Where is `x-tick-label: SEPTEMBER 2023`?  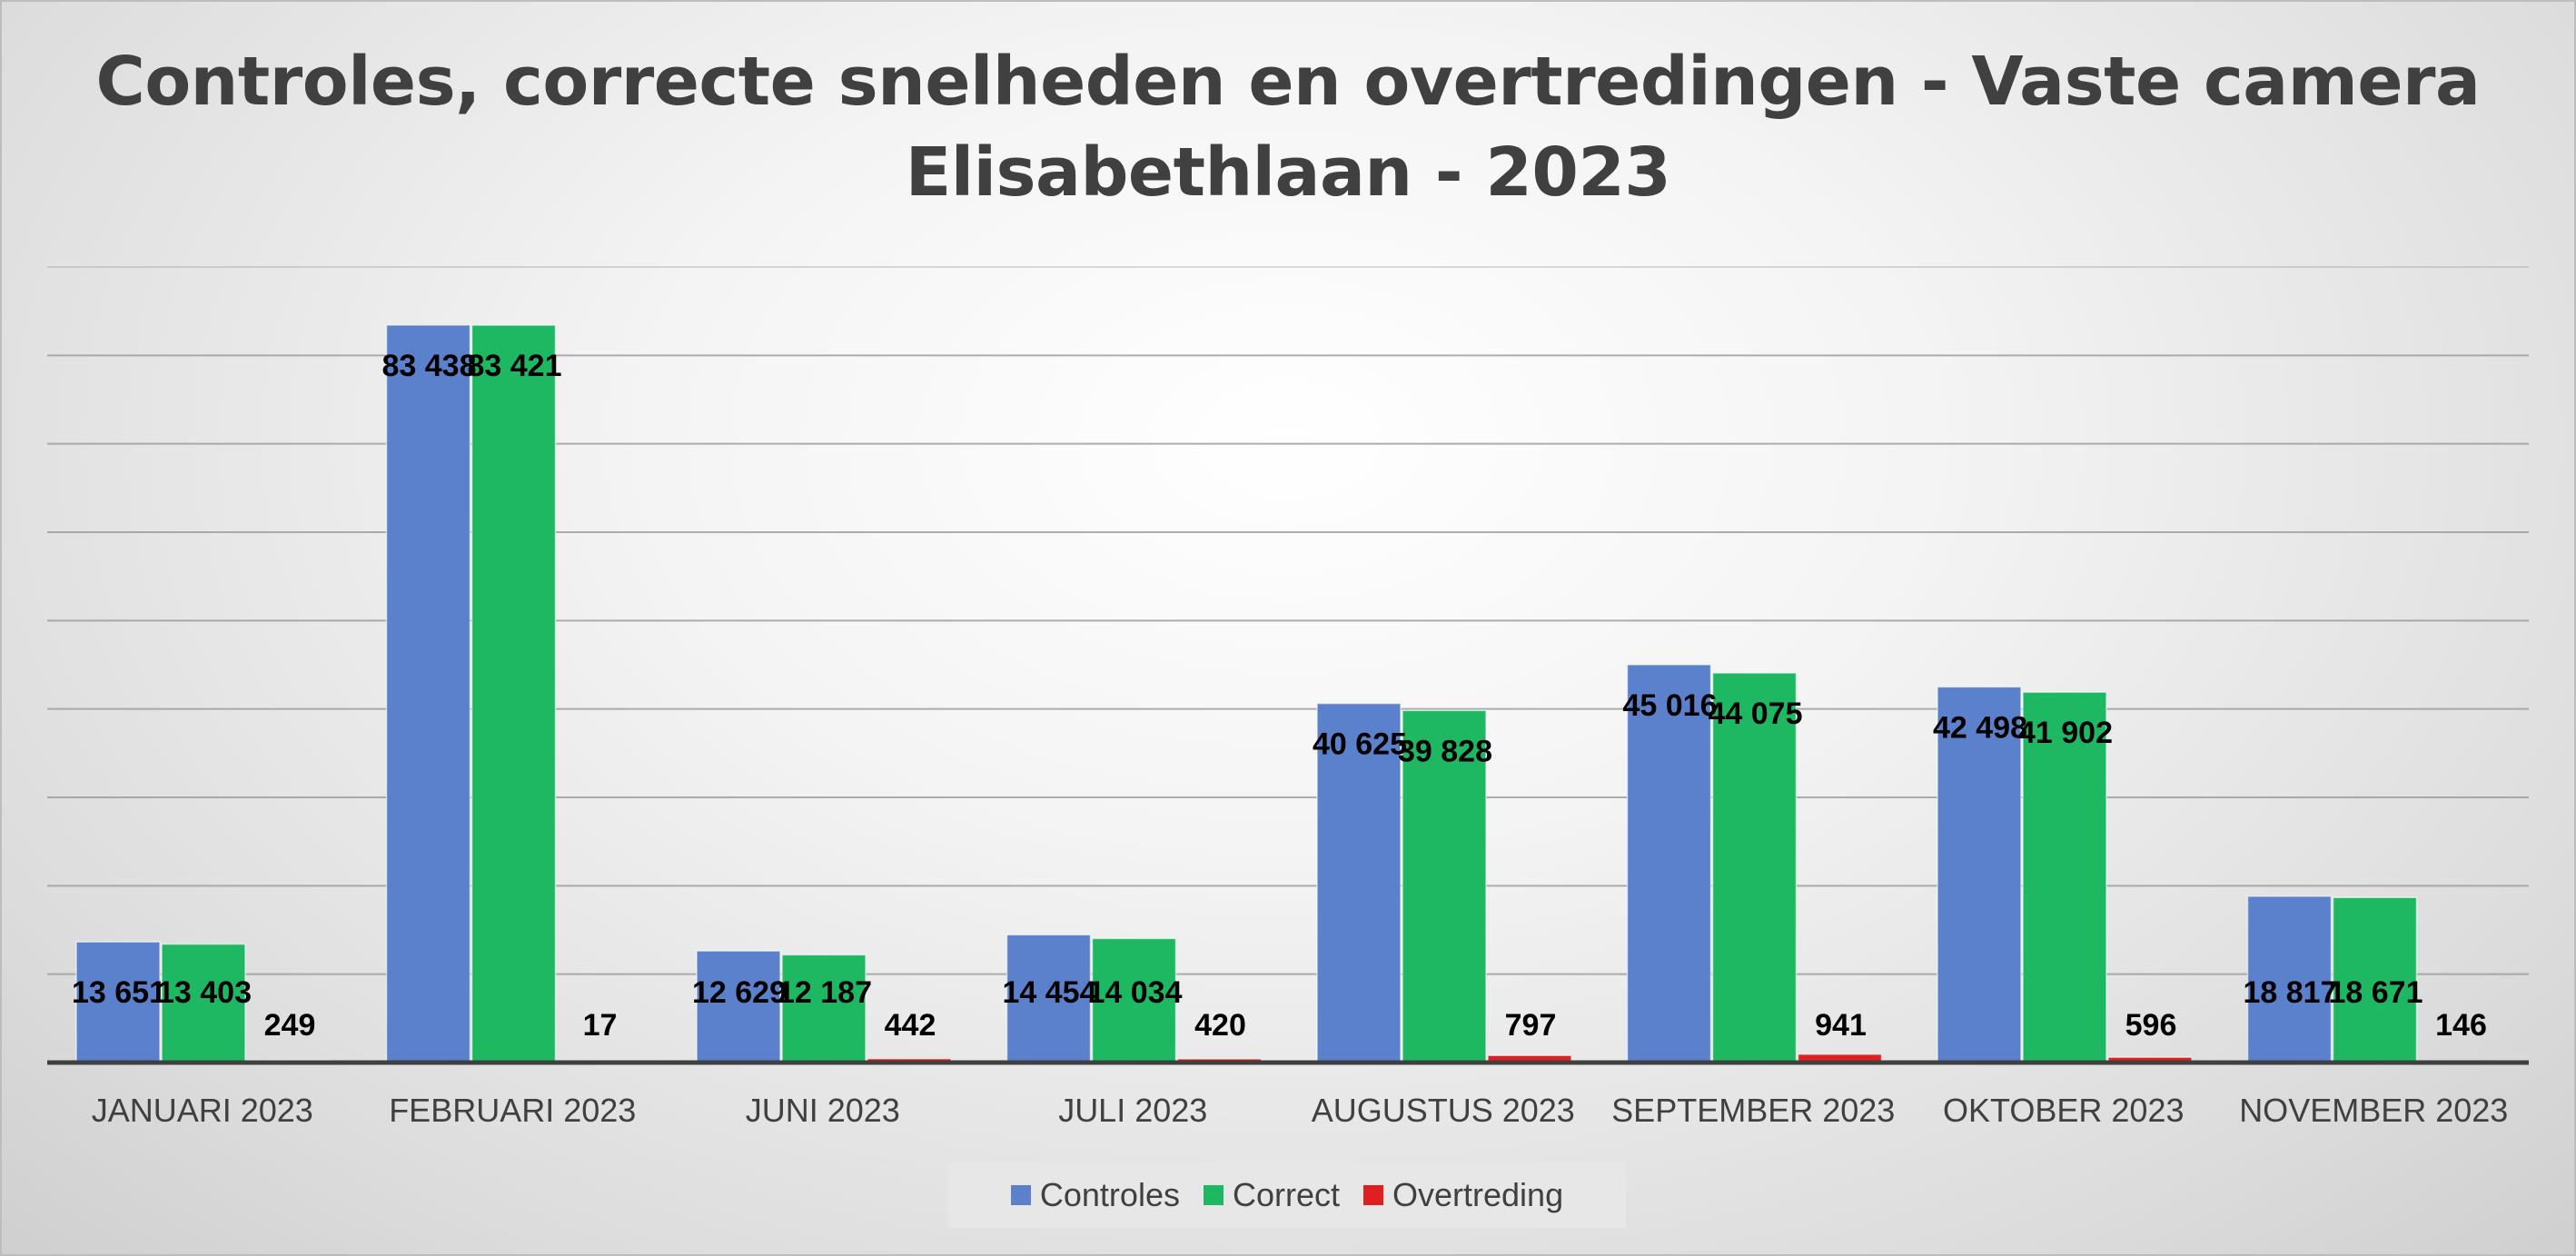
x-tick-label: SEPTEMBER 2023 is located at coordinates (1753, 1111).